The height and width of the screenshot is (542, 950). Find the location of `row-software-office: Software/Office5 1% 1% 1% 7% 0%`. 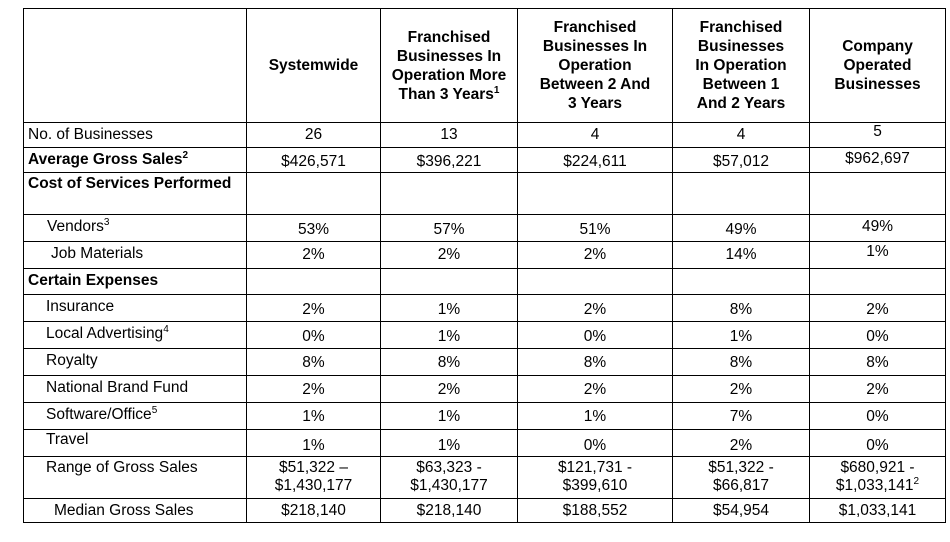

row-software-office: Software/Office5 1% 1% 1% 7% 0% is located at coordinates (484, 416).